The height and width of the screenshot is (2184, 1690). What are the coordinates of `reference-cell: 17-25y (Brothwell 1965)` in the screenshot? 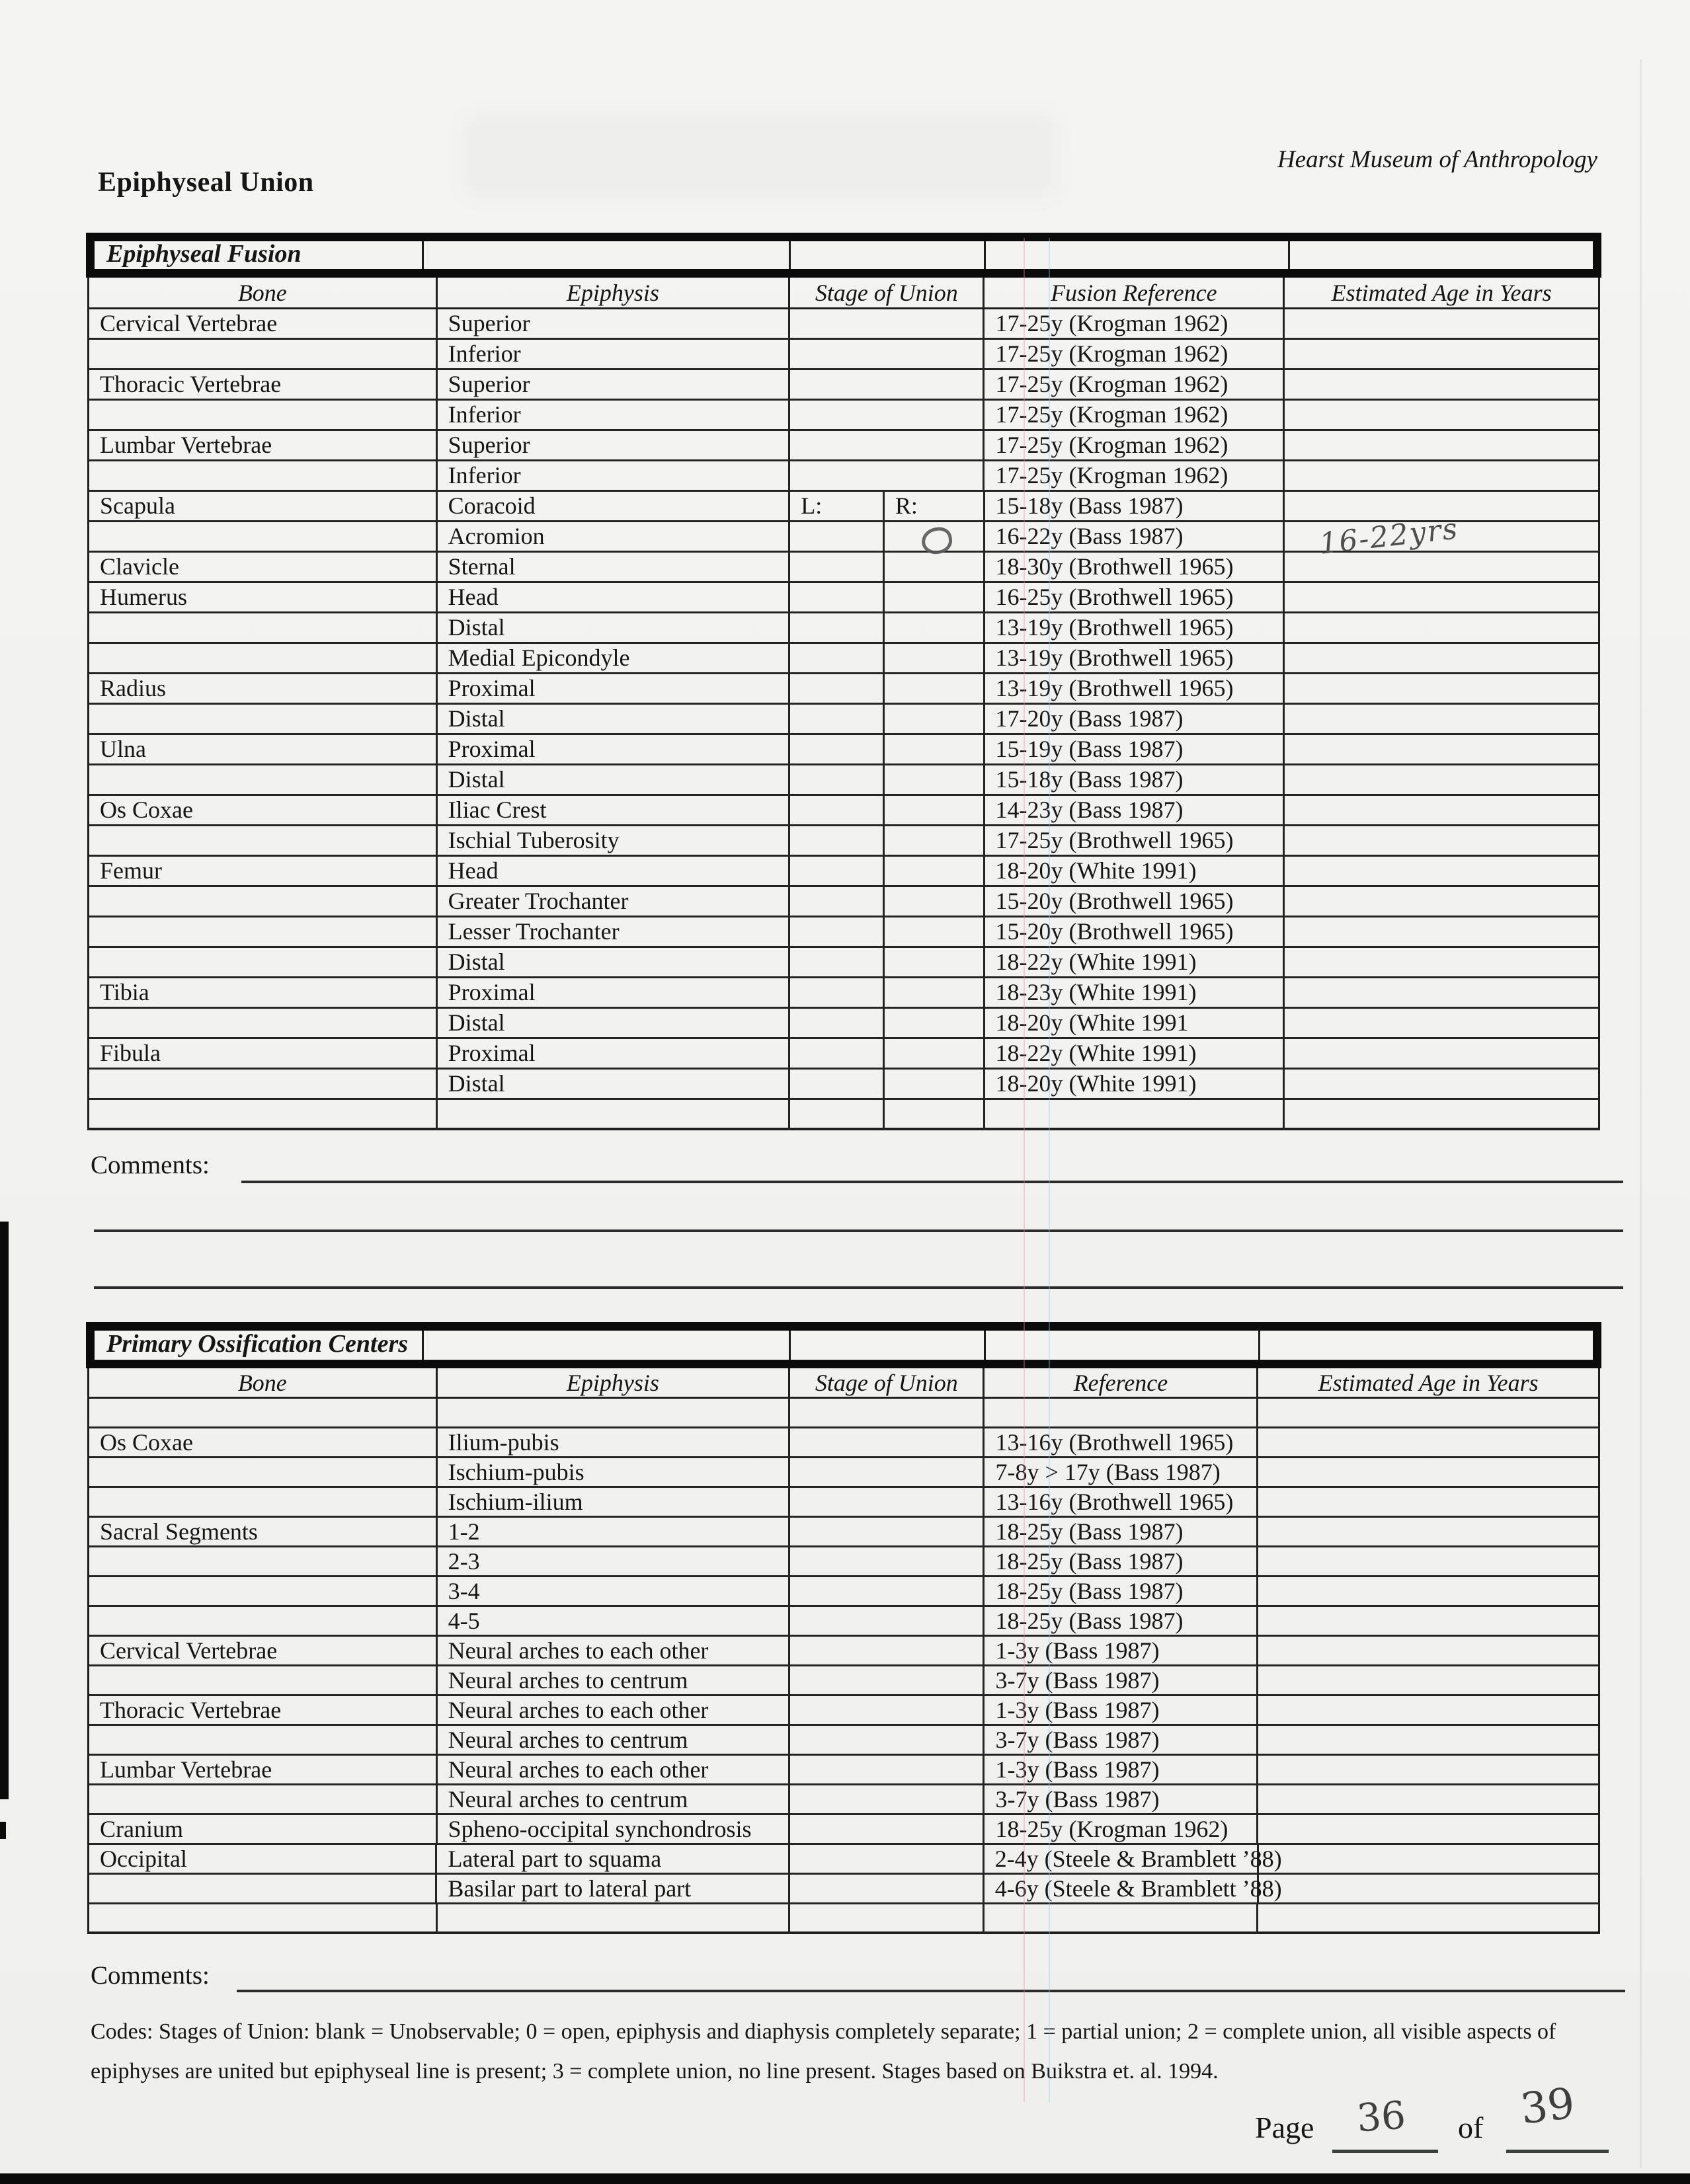 It's located at (1135, 840).